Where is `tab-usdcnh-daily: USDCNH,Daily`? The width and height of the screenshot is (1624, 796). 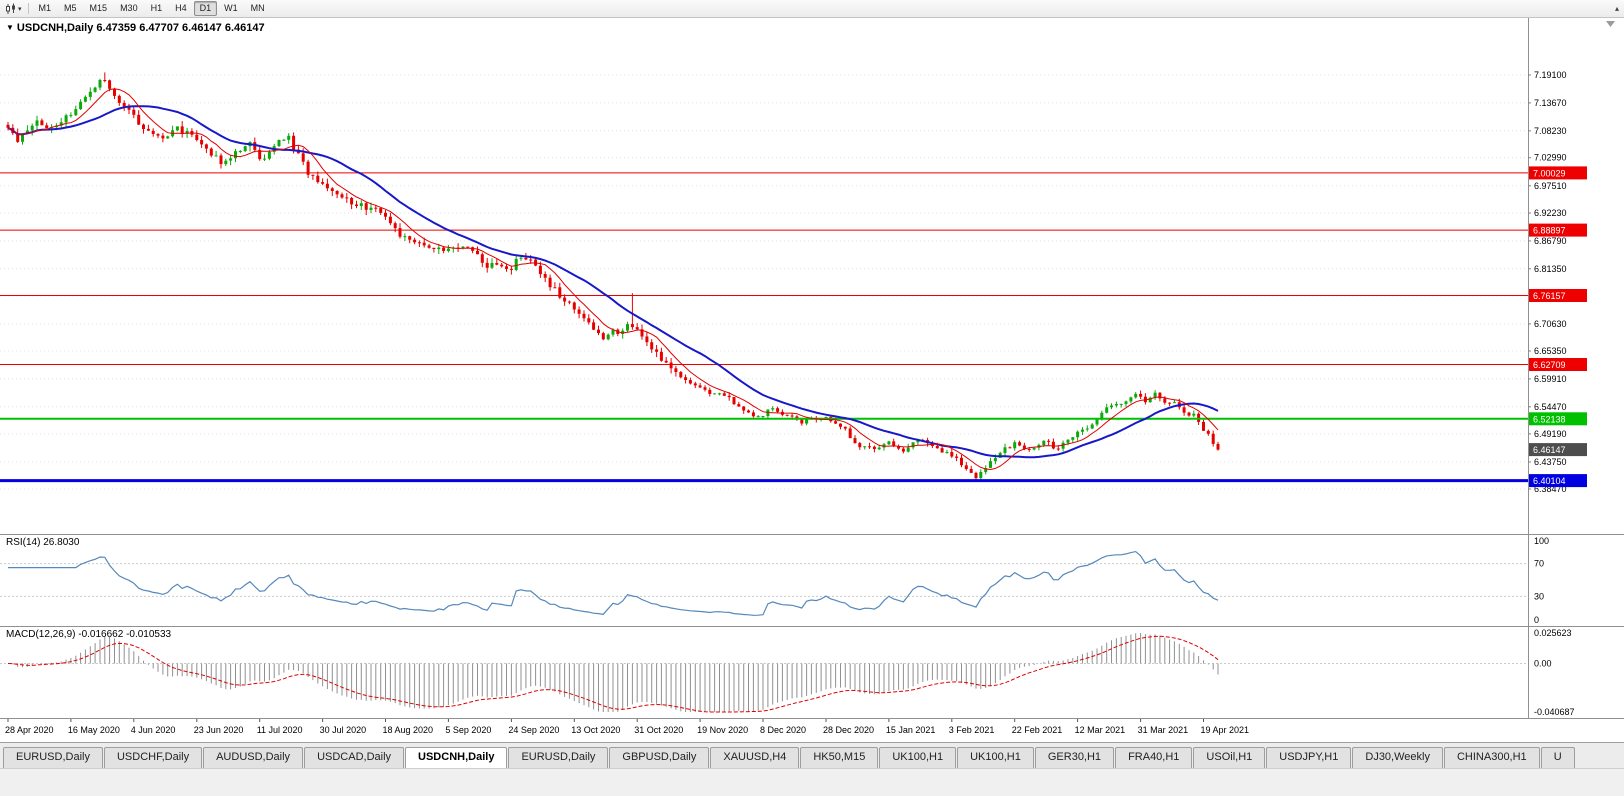 tab-usdcnh-daily: USDCNH,Daily is located at coordinates (456, 757).